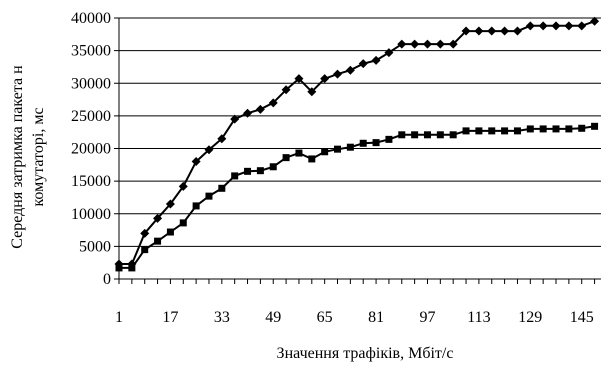 The height and width of the screenshot is (369, 602). I want to click on x-tick-labels: 1 17 33 49 65 81 97 113 129 145, so click(354, 317).